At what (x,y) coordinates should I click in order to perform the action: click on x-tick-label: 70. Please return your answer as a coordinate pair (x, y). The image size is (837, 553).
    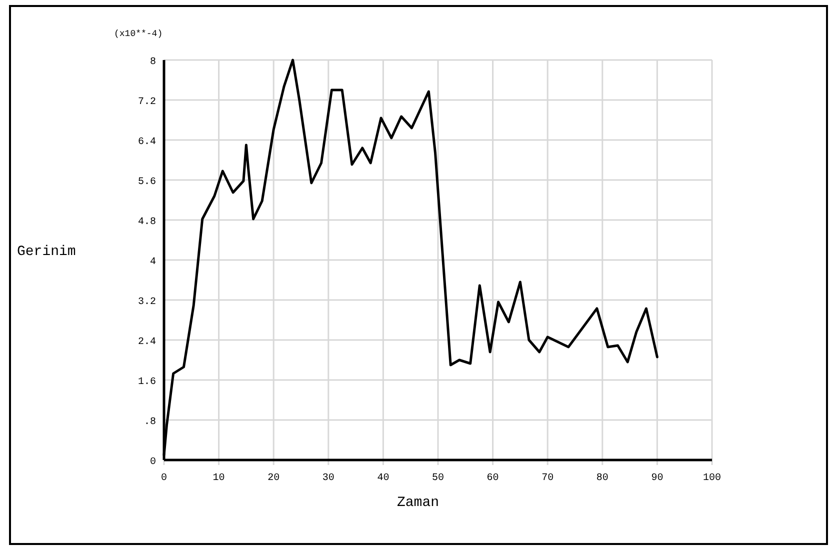
    Looking at the image, I should click on (548, 478).